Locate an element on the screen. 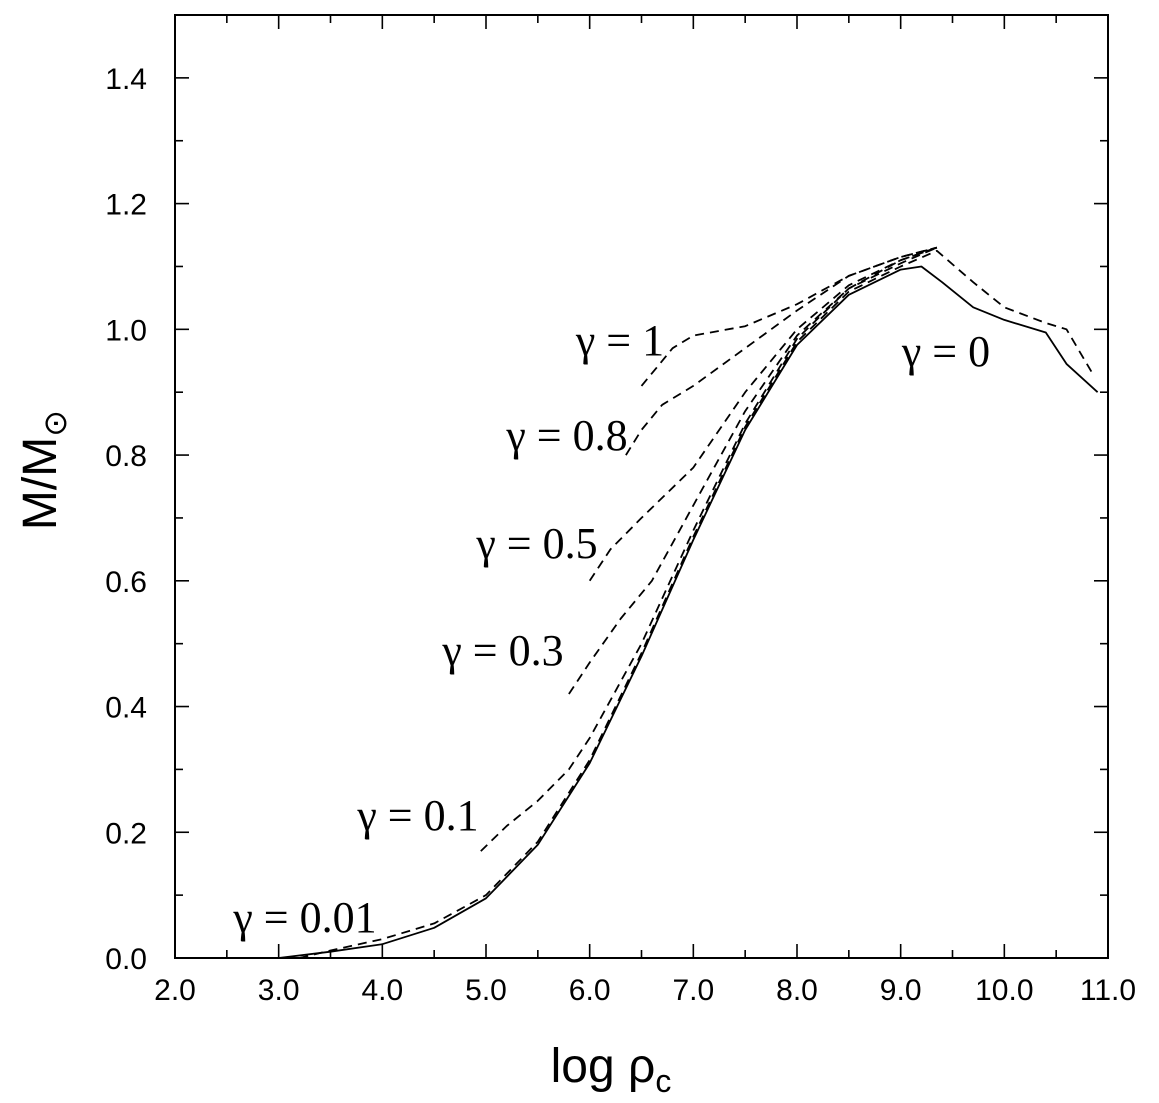 Image resolution: width=1159 pixels, height=1103 pixels. series-label-0-3: γ = 0.3 is located at coordinates (502, 650).